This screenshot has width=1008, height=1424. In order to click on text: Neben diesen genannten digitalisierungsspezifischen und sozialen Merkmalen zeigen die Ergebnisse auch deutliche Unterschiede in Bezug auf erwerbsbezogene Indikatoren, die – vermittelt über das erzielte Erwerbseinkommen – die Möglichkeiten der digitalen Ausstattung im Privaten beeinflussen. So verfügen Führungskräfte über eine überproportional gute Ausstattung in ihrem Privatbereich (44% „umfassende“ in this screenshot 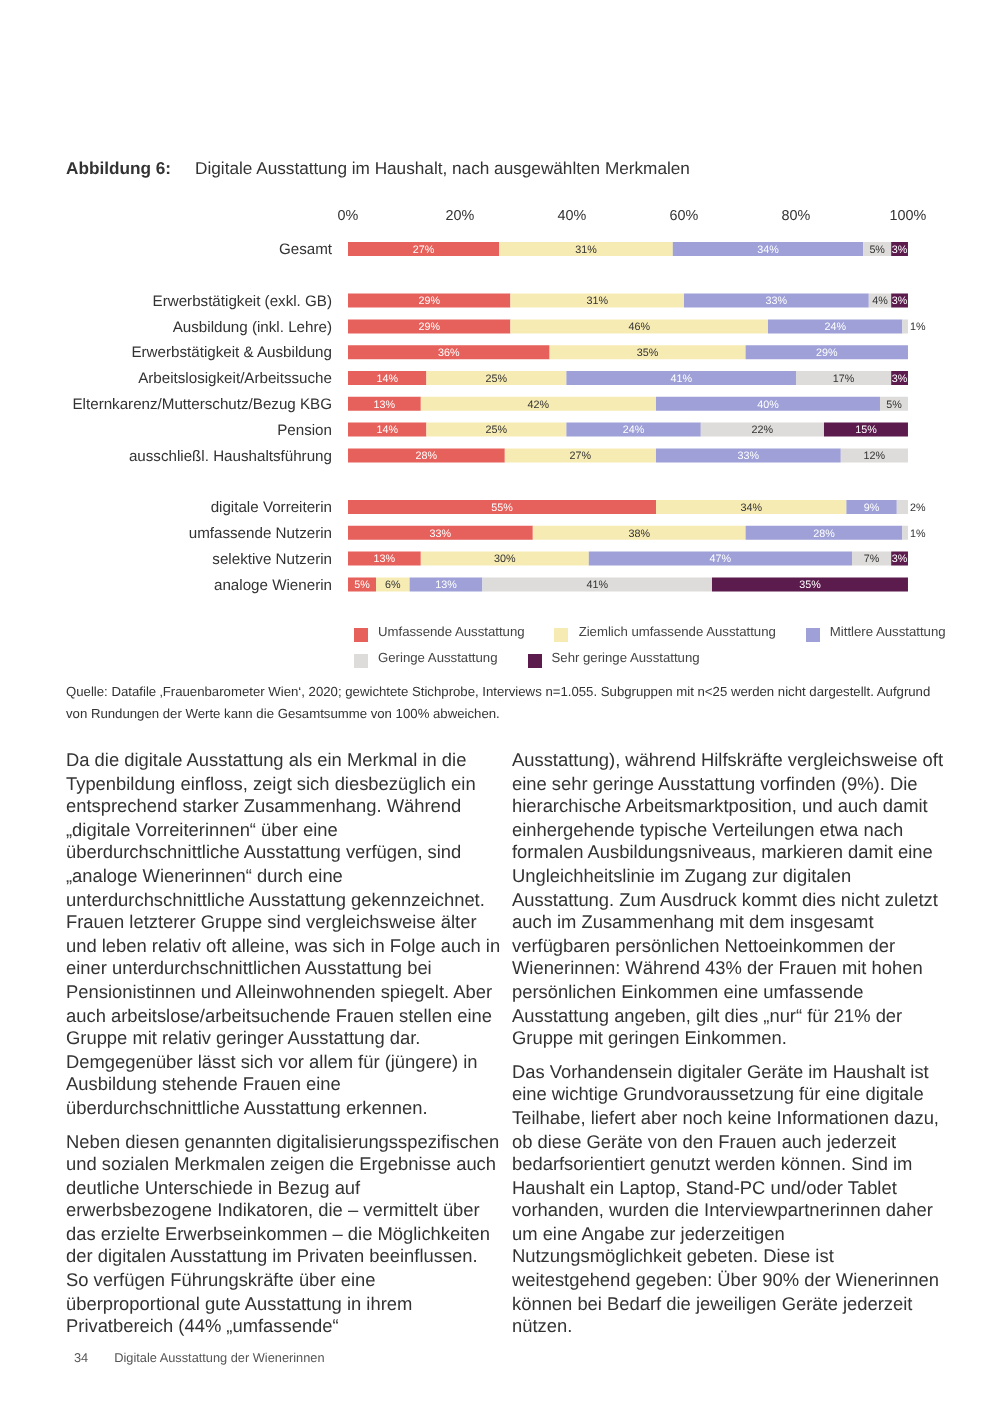, I will do `click(283, 1234)`.